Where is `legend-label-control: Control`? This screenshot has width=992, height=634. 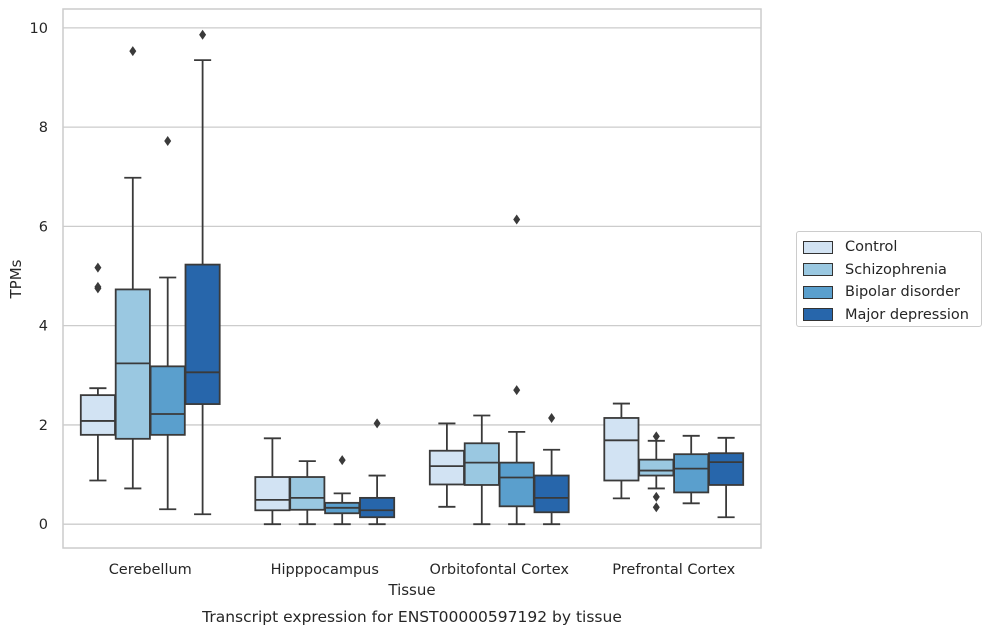 legend-label-control: Control is located at coordinates (871, 247).